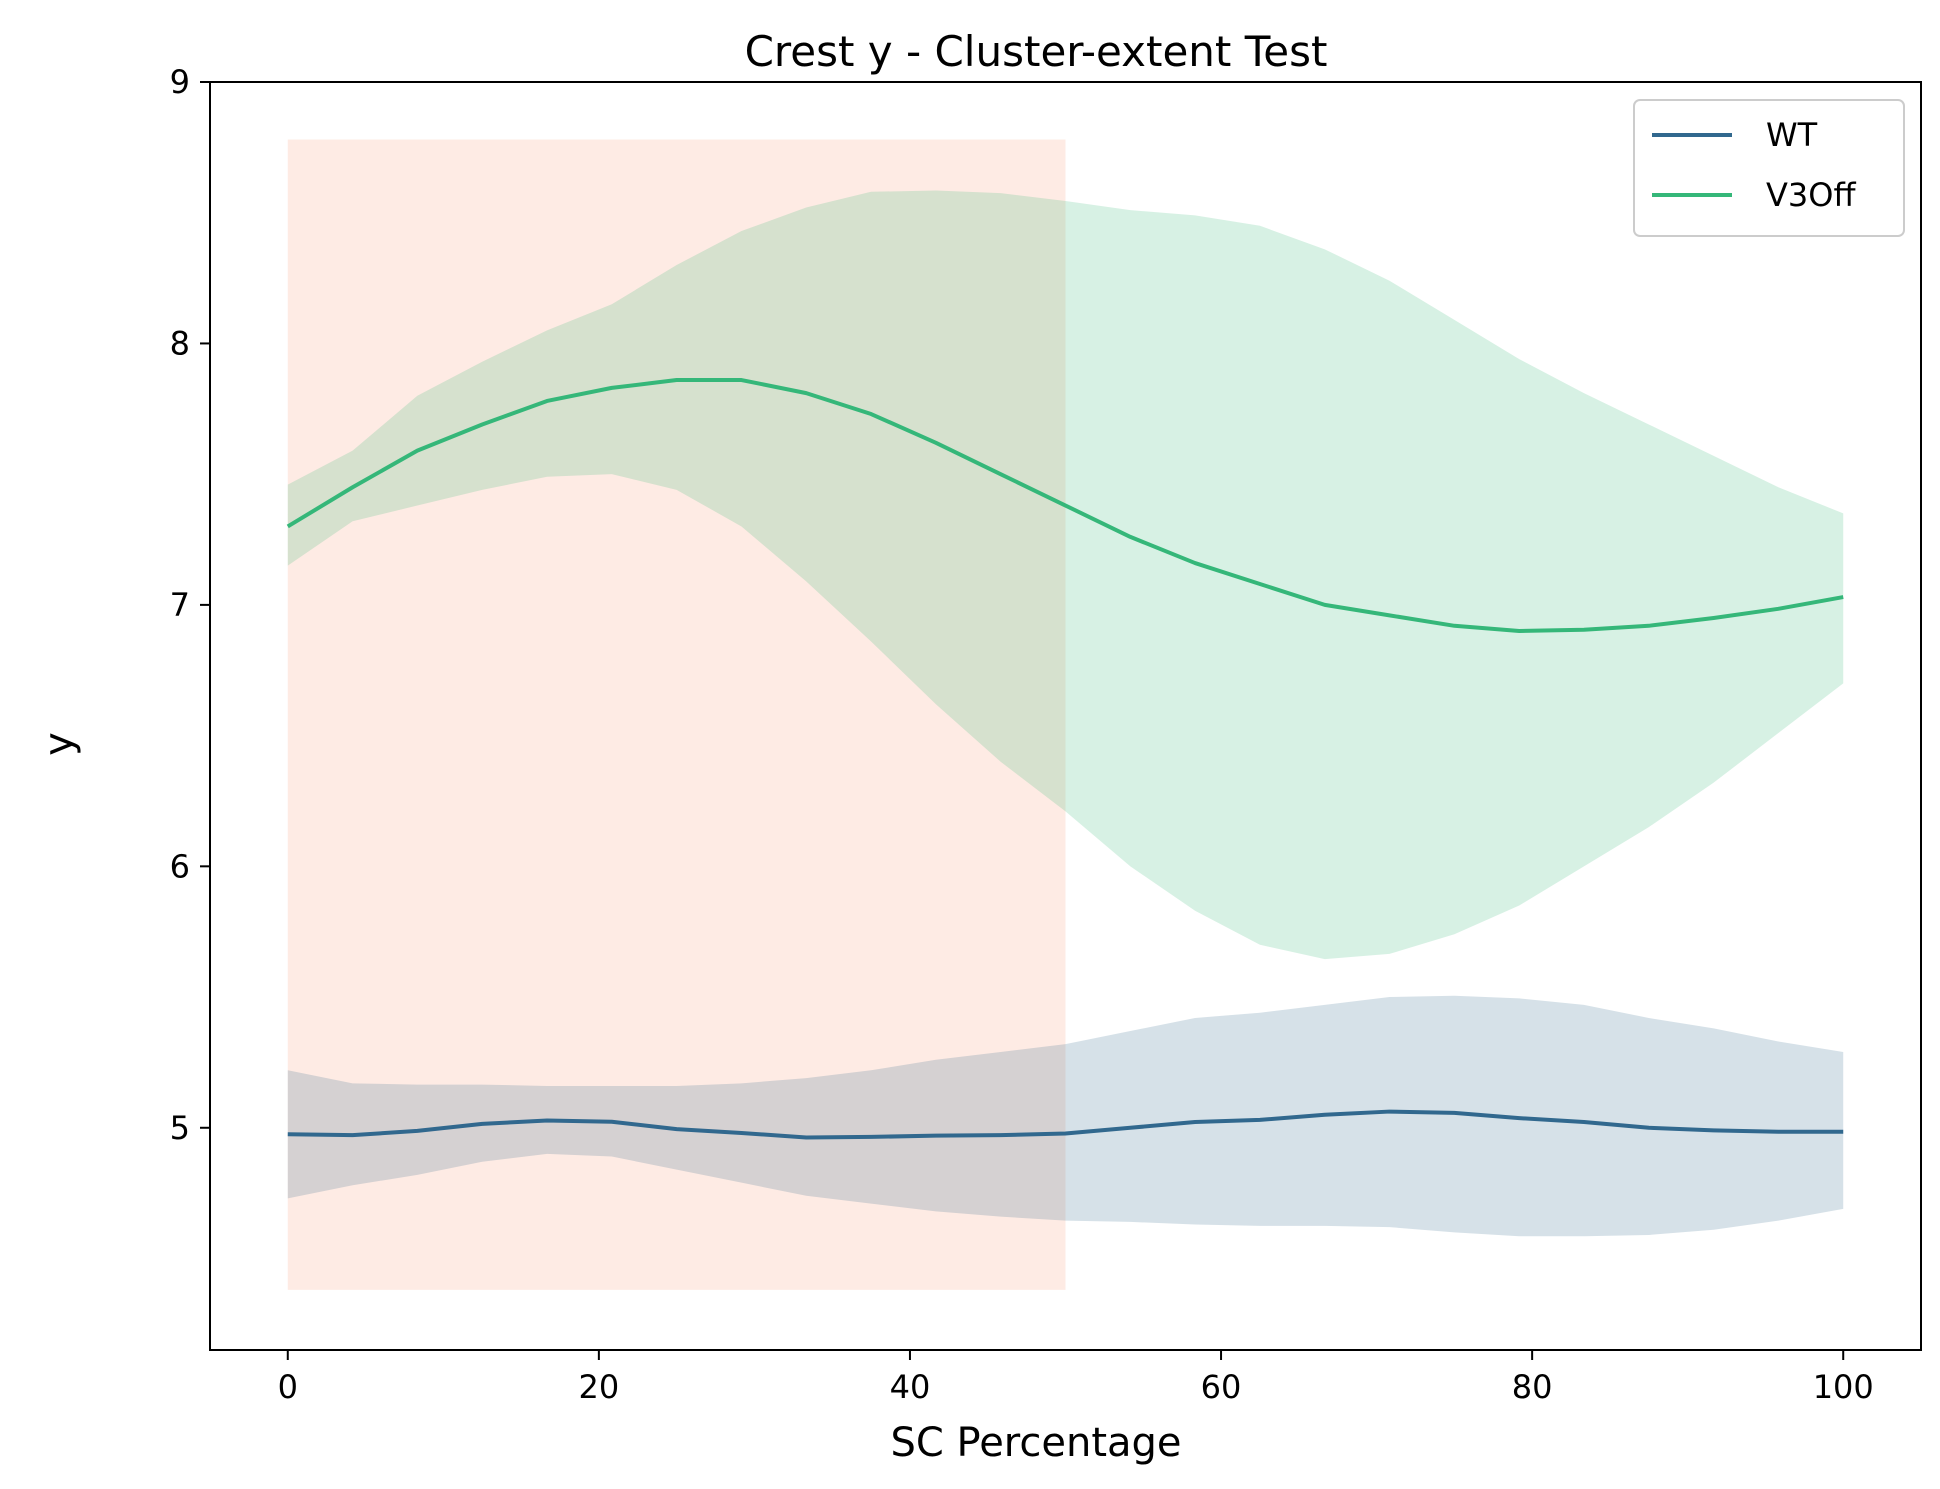 The image size is (1940, 1489). What do you see at coordinates (599, 1387) in the screenshot?
I see `x-tick-label: 20` at bounding box center [599, 1387].